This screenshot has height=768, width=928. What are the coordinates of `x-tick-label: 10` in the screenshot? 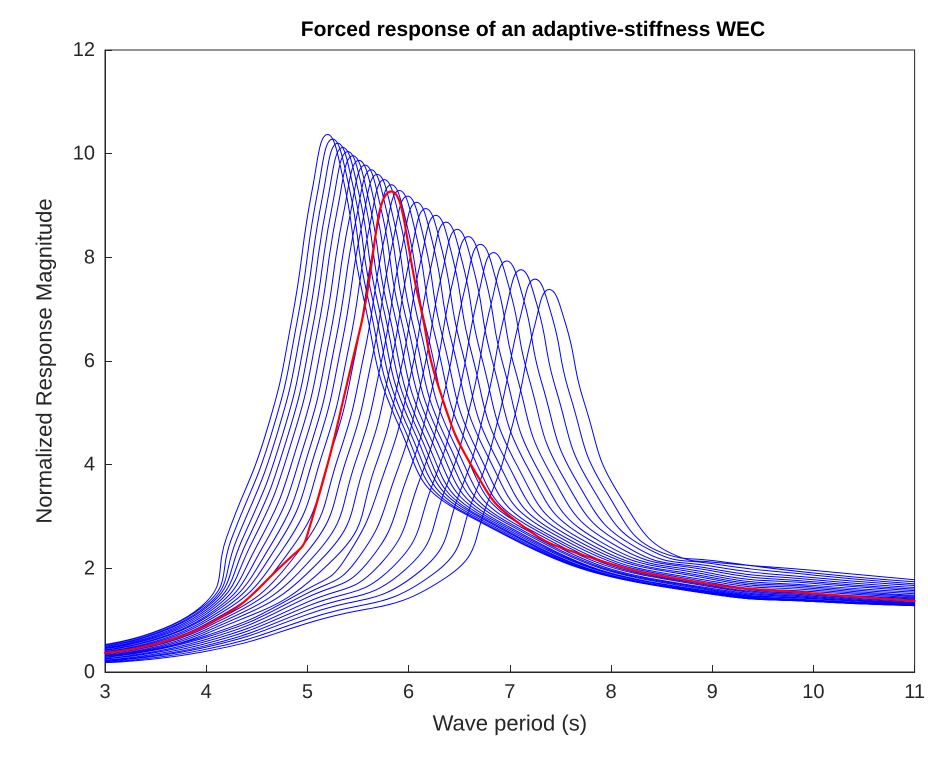 It's located at (813, 692).